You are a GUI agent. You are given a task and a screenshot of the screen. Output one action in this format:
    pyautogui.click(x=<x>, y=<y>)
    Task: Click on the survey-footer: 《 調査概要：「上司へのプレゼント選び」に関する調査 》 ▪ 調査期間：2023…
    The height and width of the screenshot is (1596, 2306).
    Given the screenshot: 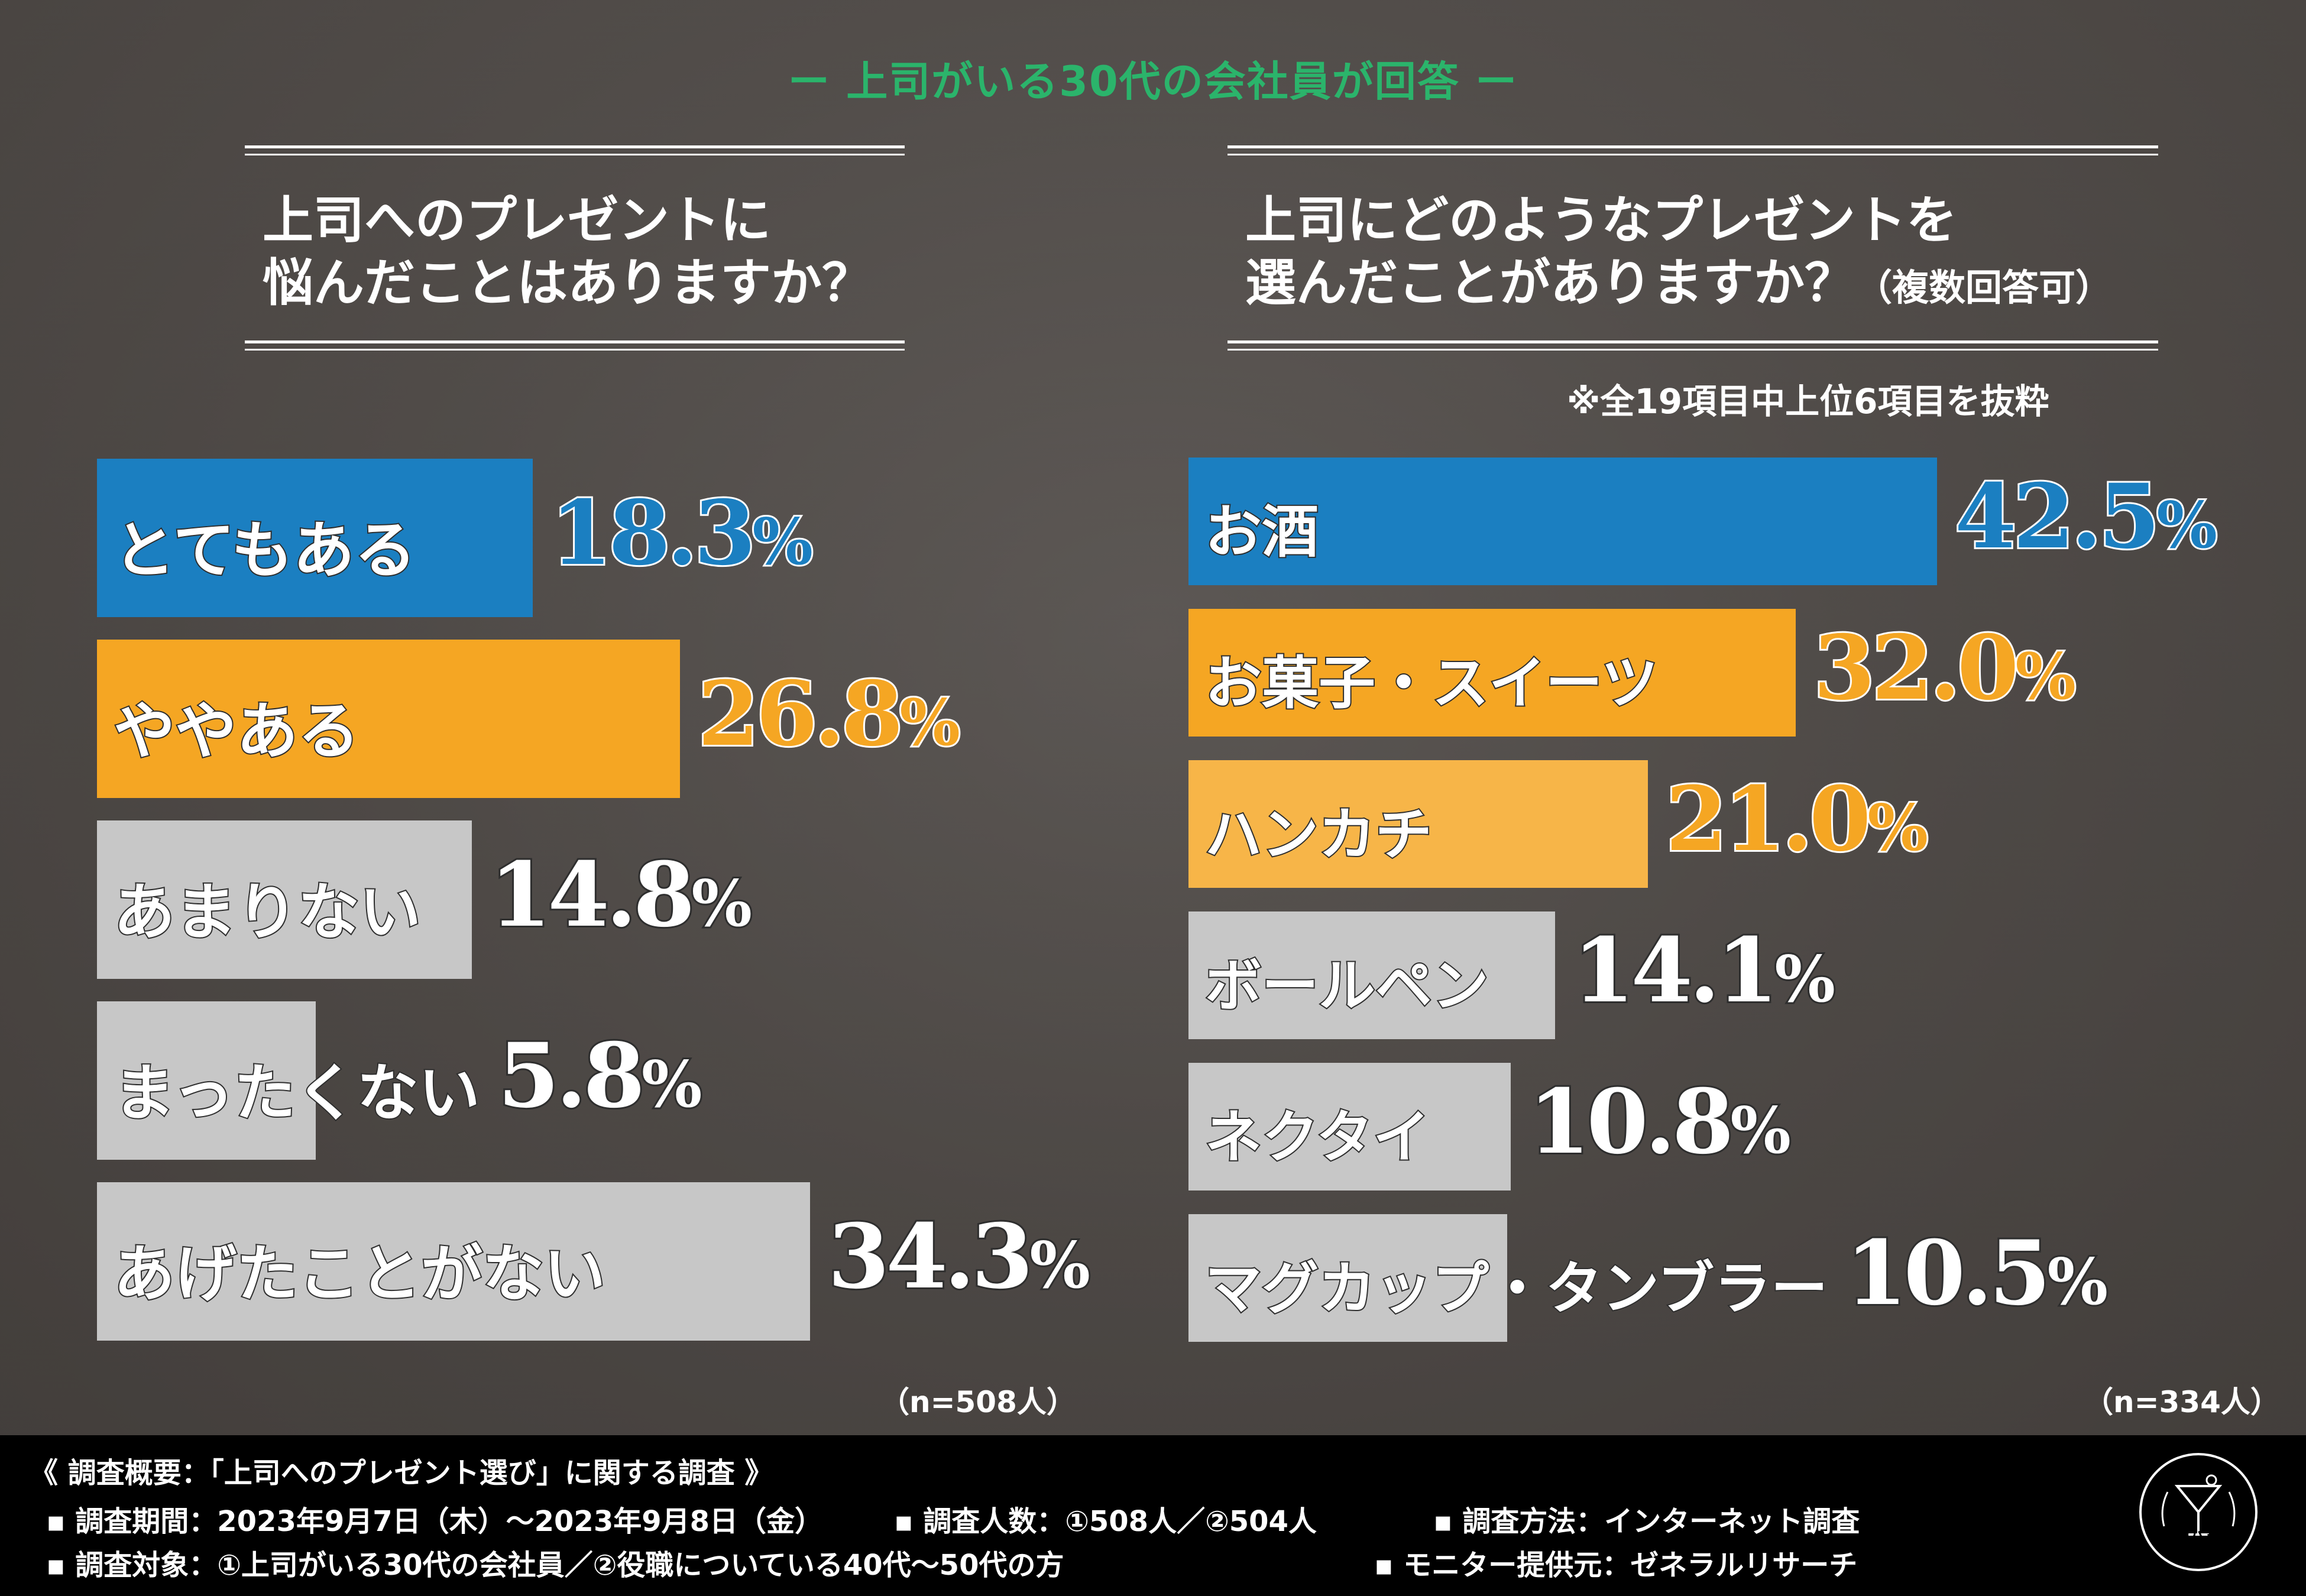 What is the action you would take?
    pyautogui.click(x=1153, y=1515)
    